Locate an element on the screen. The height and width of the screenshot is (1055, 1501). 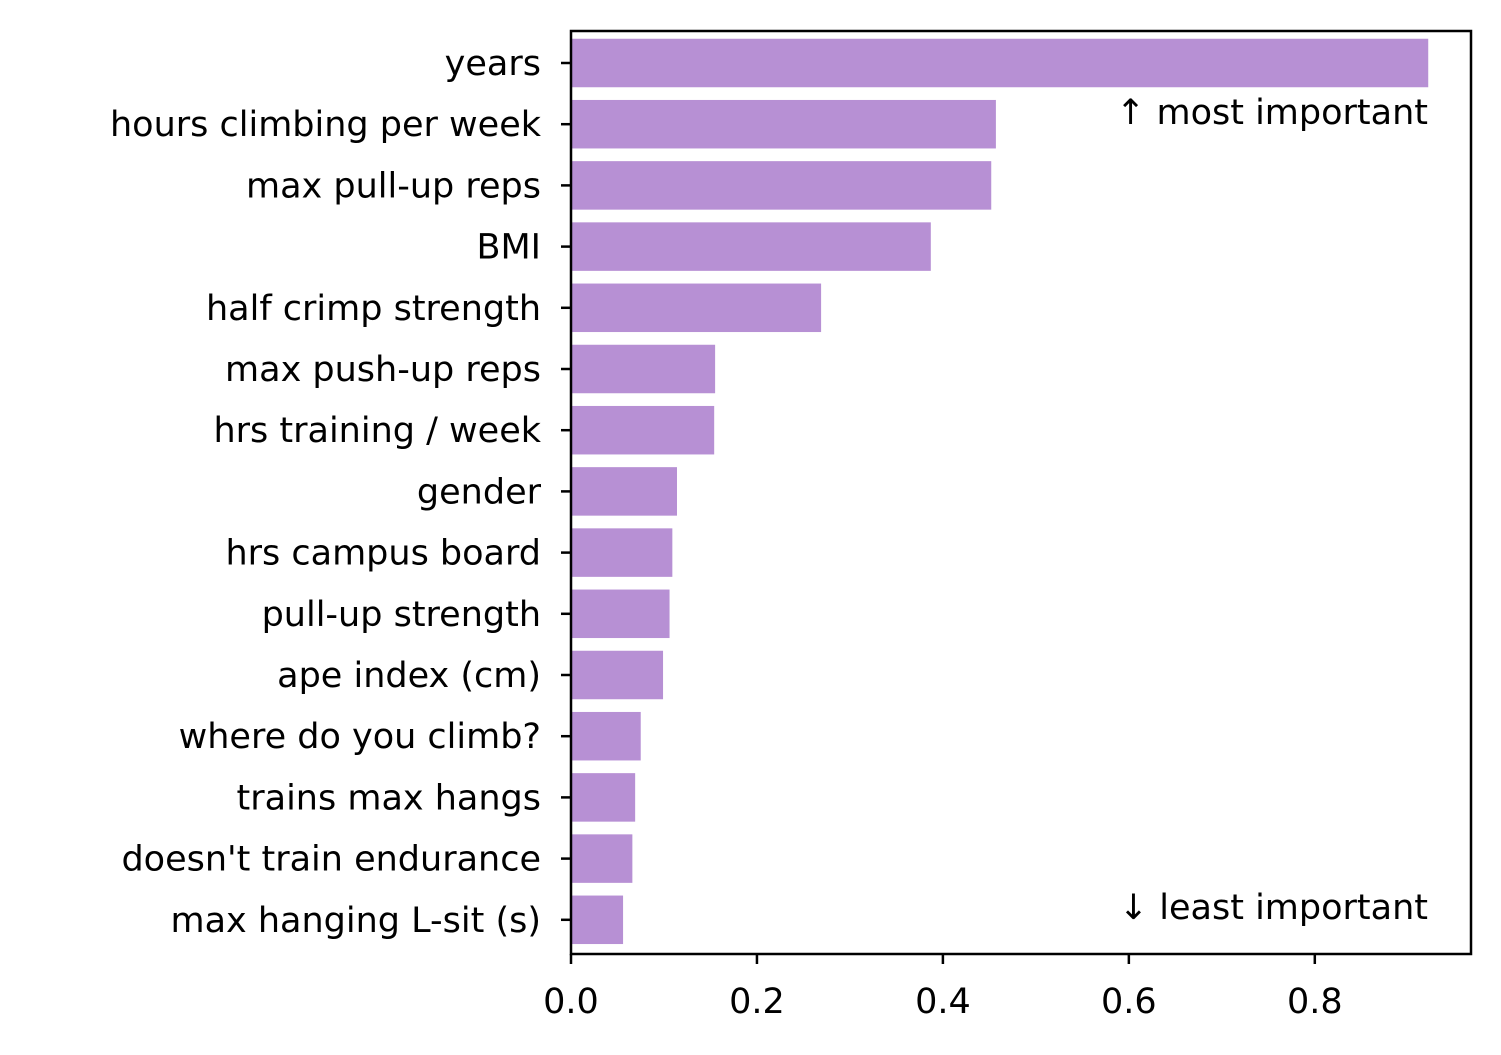
y-tick-label: doesn't train endurance is located at coordinates (331, 860).